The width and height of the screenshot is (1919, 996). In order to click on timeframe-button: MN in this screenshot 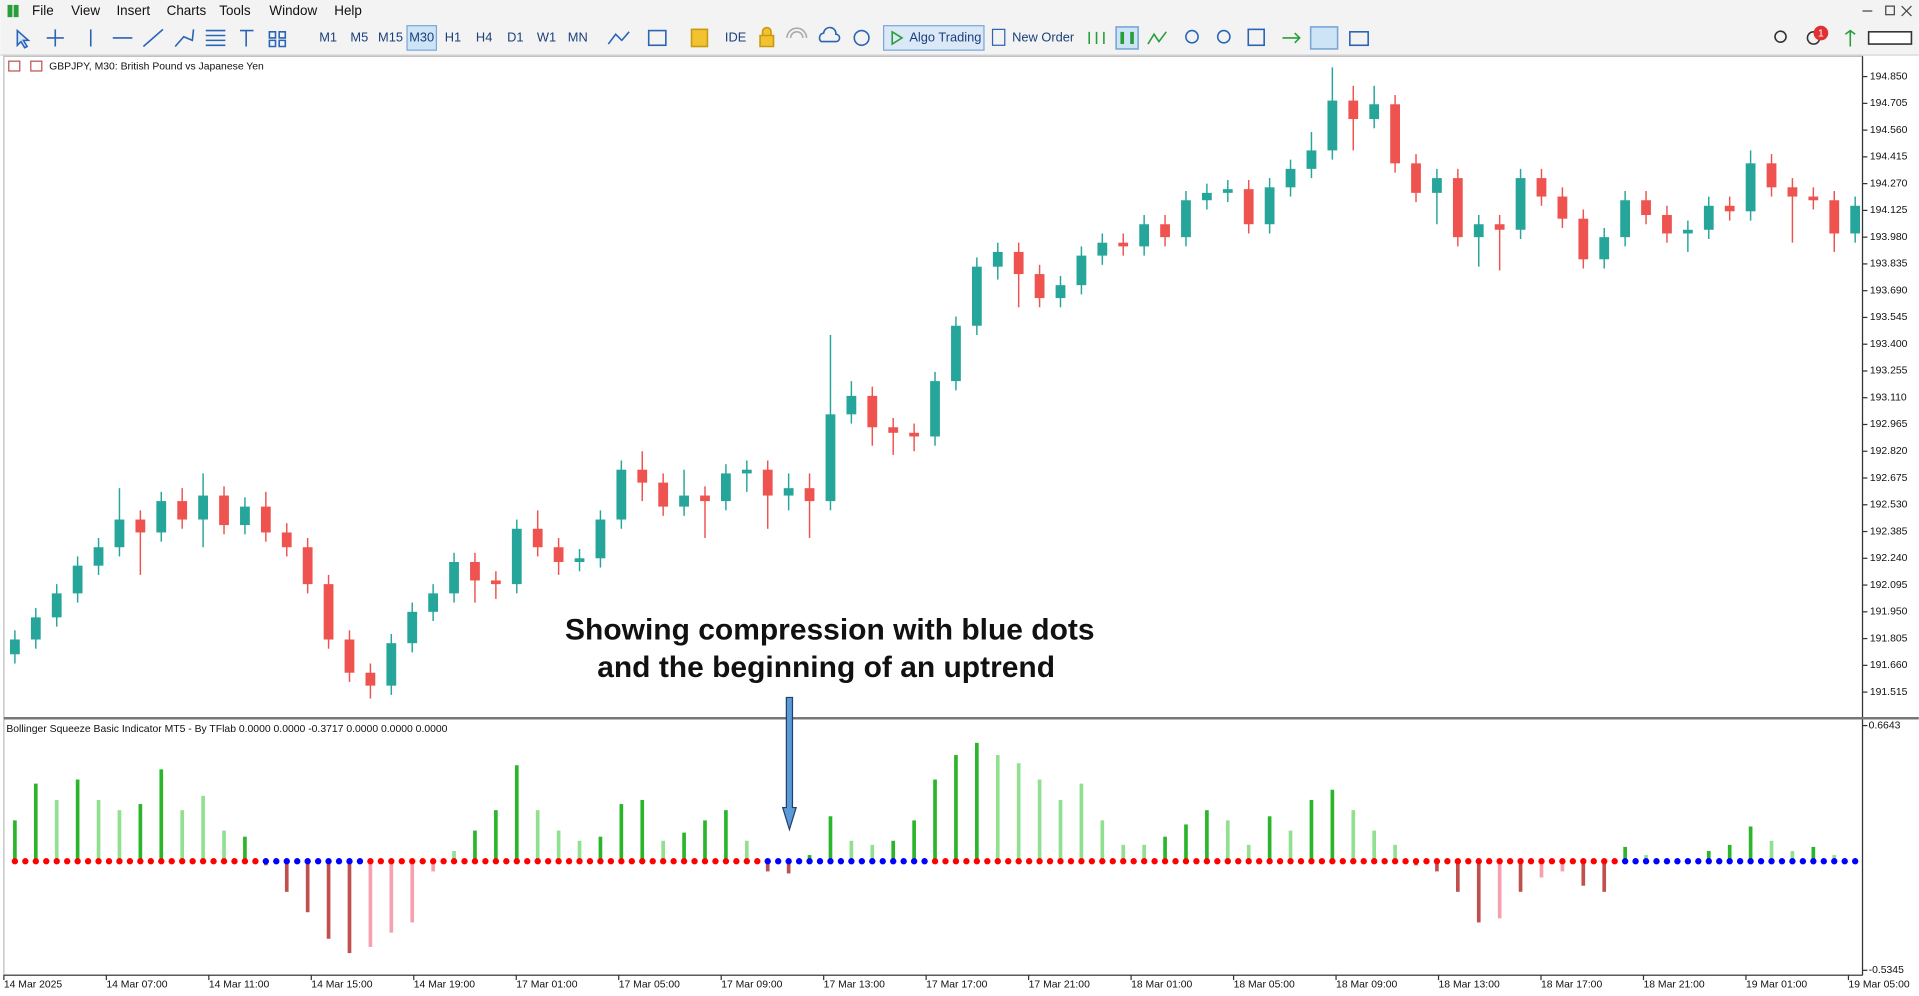, I will do `click(578, 36)`.